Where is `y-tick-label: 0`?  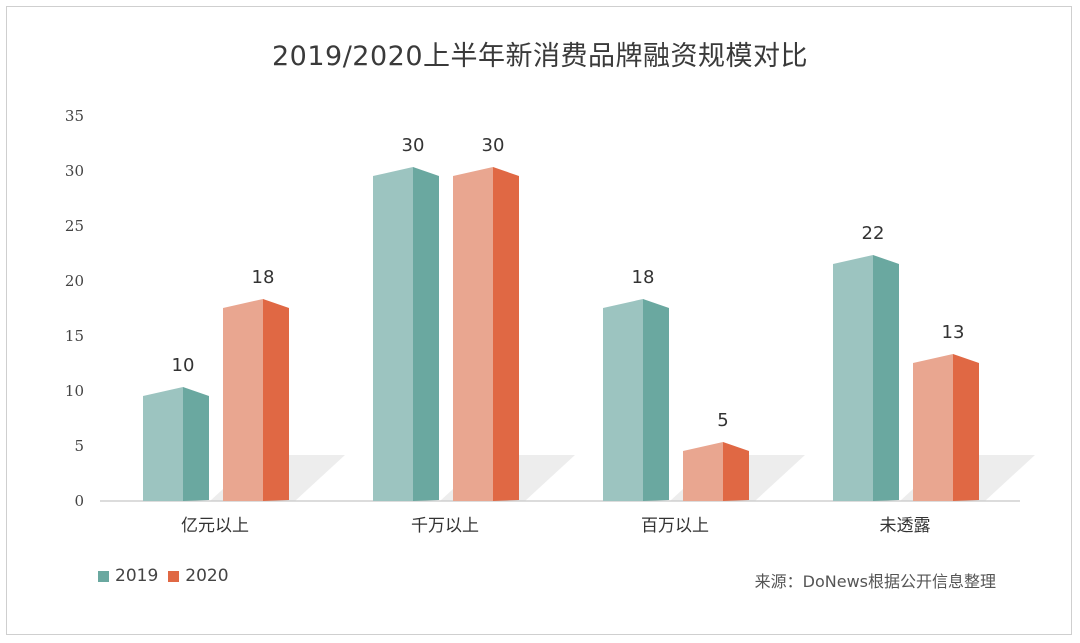
y-tick-label: 0 is located at coordinates (79, 501).